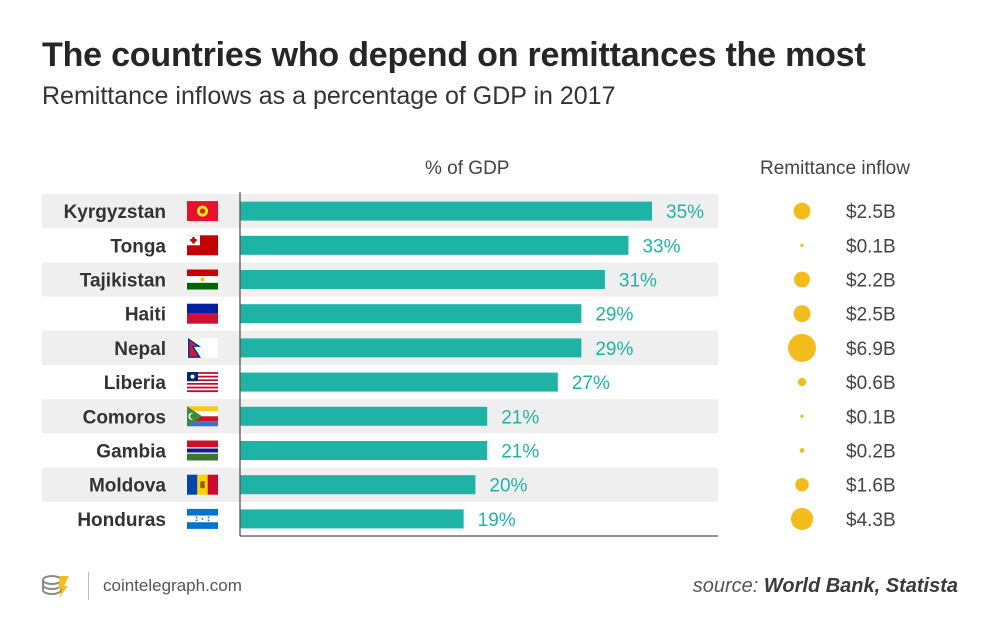  I want to click on bar-value-label: 31%, so click(638, 281).